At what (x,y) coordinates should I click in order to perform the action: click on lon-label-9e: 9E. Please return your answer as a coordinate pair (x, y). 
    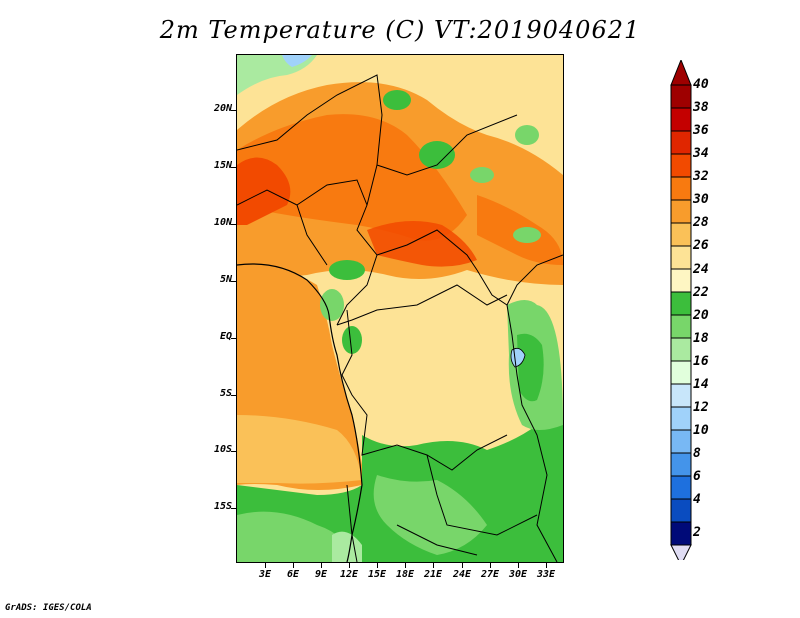
    Looking at the image, I should click on (321, 574).